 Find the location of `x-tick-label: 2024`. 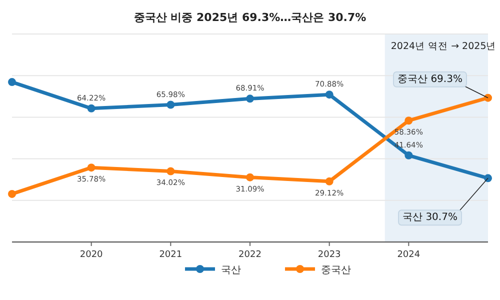

x-tick-label: 2024 is located at coordinates (408, 255).